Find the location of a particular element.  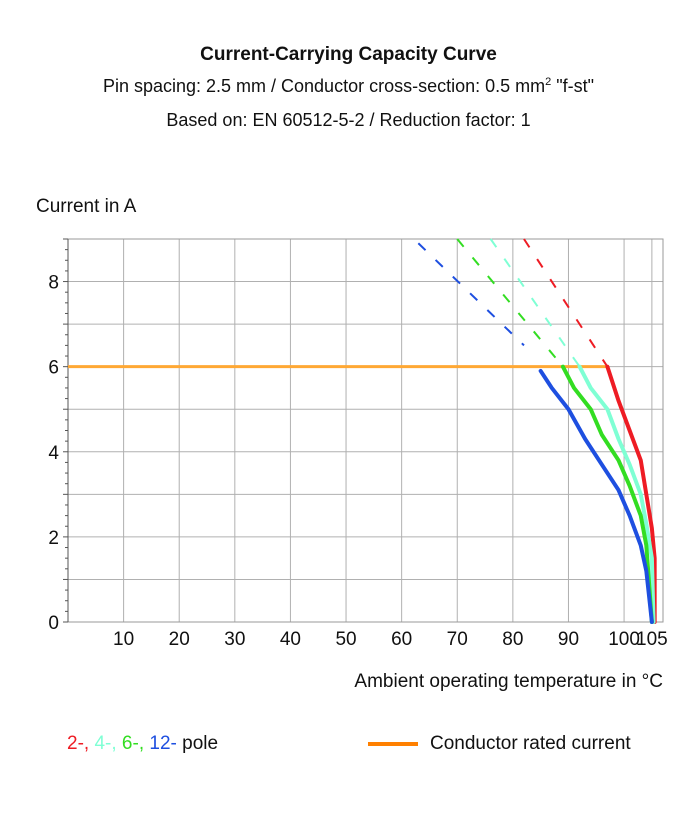

x-tick-label: 20 is located at coordinates (179, 639).